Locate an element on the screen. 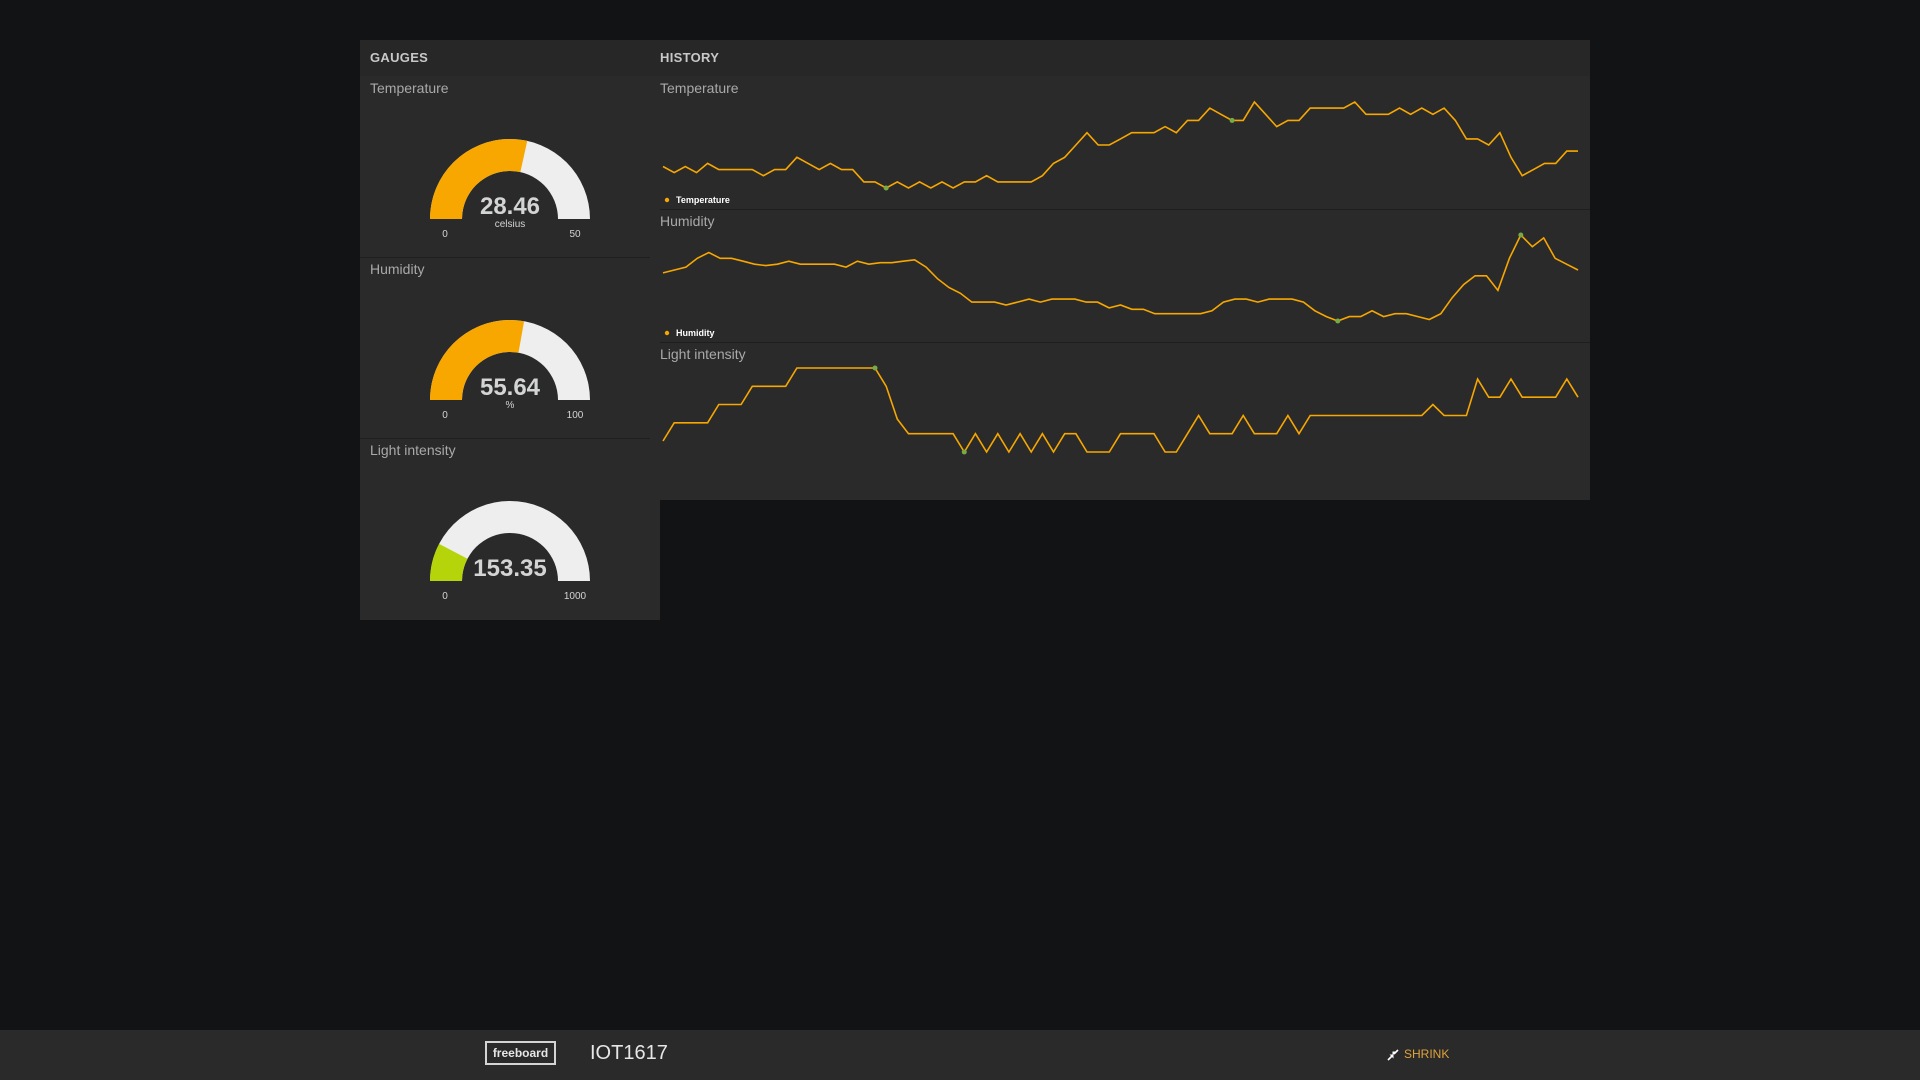 The width and height of the screenshot is (1920, 1080). humidity-gauge: 55.64 % 0 100 is located at coordinates (510, 370).